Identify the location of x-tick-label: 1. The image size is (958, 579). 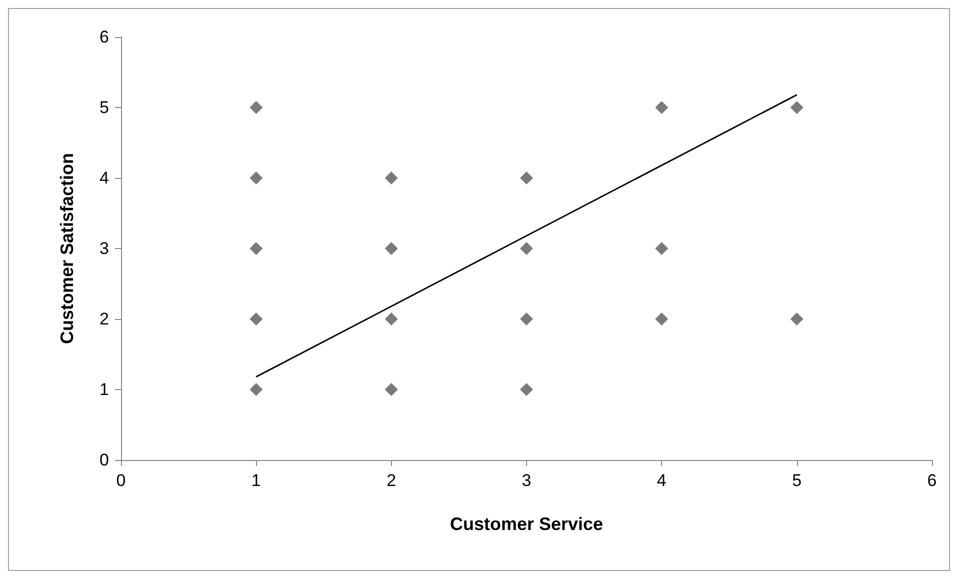
(256, 480).